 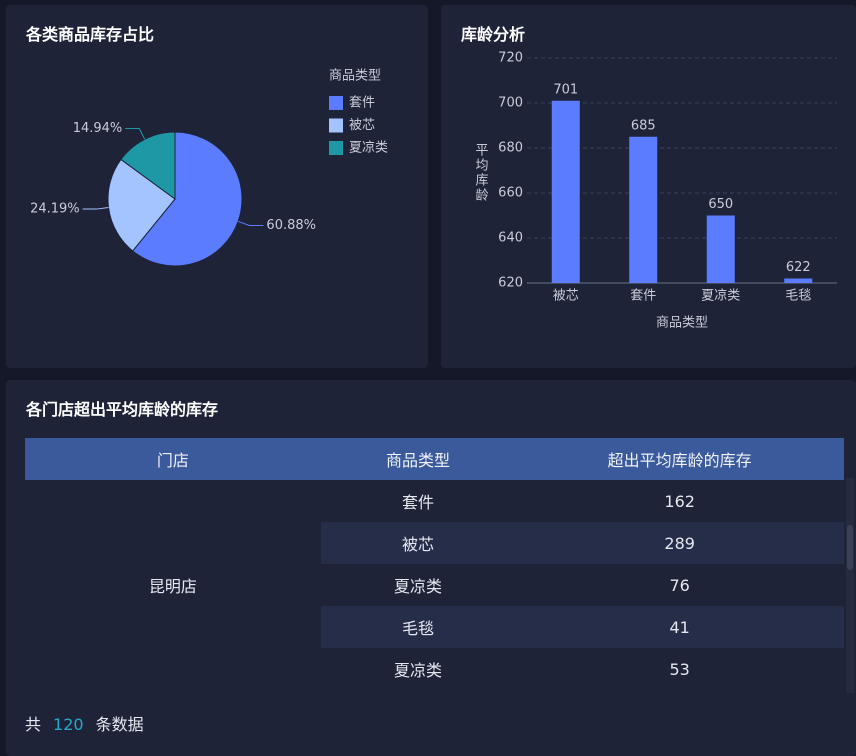 I want to click on stock-cell: 162, so click(x=679, y=501).